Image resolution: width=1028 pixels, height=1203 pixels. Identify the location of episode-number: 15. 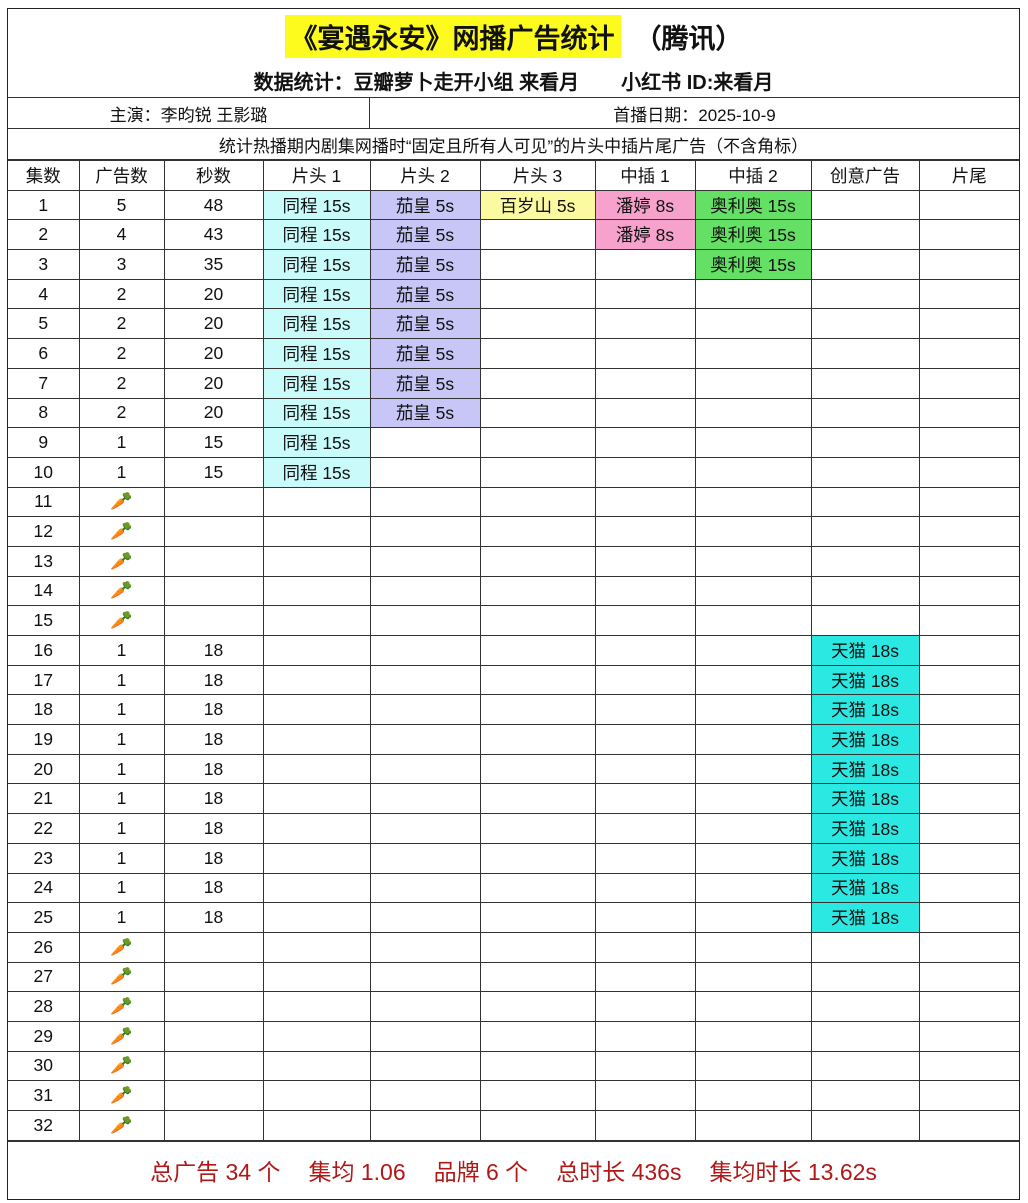
(44, 620).